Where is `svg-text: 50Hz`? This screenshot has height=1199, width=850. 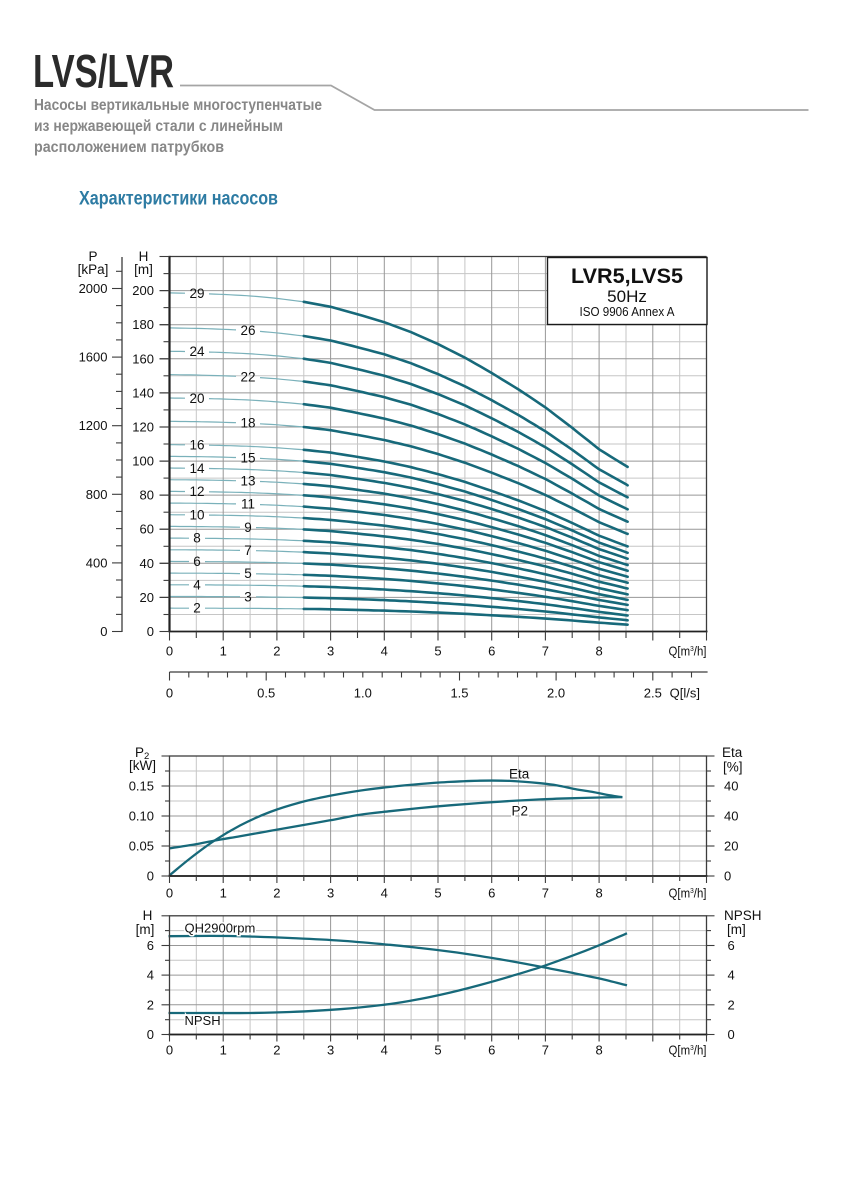 svg-text: 50Hz is located at coordinates (627, 296).